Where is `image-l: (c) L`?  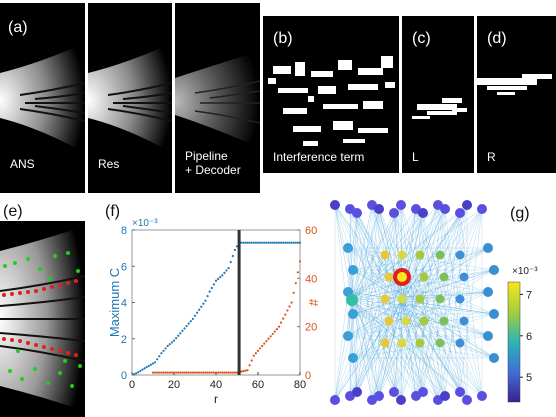 image-l: (c) L is located at coordinates (438, 94).